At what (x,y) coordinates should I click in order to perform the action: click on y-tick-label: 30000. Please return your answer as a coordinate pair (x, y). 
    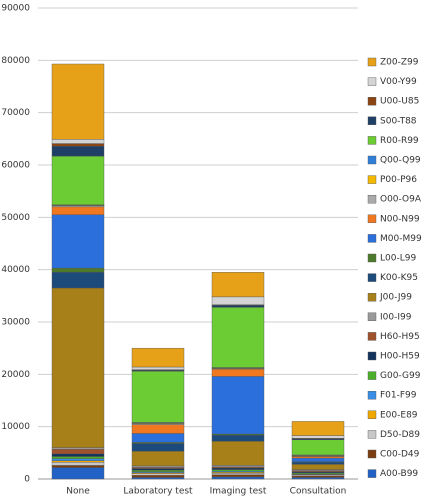
    Looking at the image, I should click on (15, 323).